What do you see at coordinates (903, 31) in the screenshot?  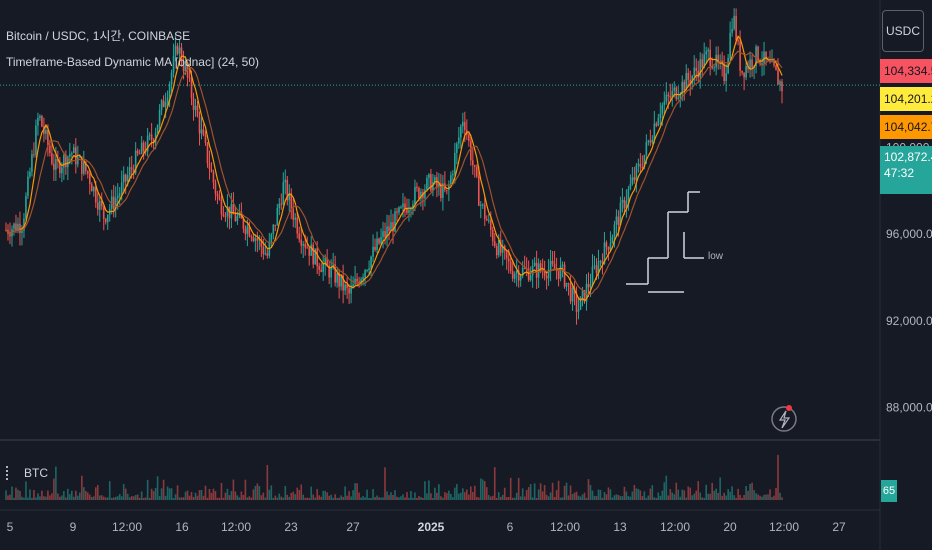 I see `currency-button: USDC` at bounding box center [903, 31].